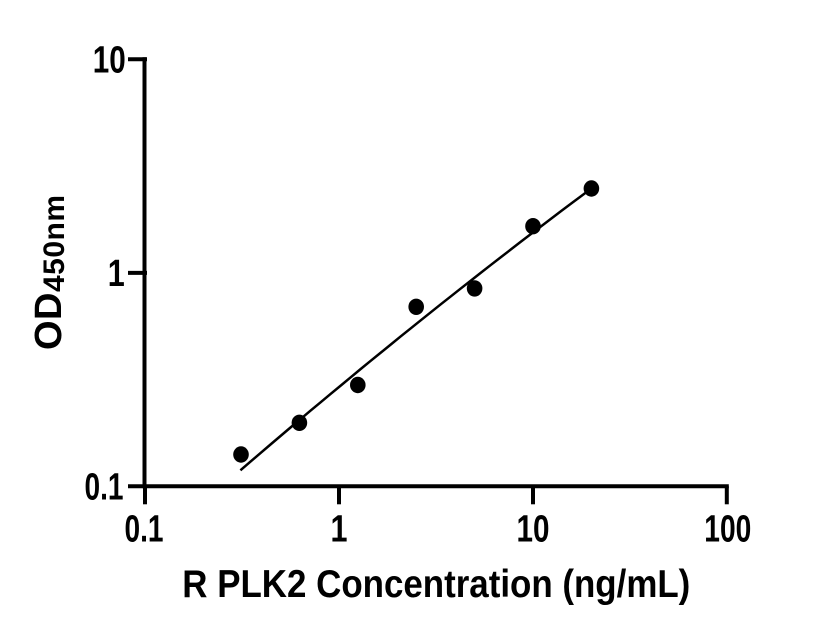 This screenshot has width=816, height=640. What do you see at coordinates (49, 272) in the screenshot?
I see `svg-text: OD450nm` at bounding box center [49, 272].